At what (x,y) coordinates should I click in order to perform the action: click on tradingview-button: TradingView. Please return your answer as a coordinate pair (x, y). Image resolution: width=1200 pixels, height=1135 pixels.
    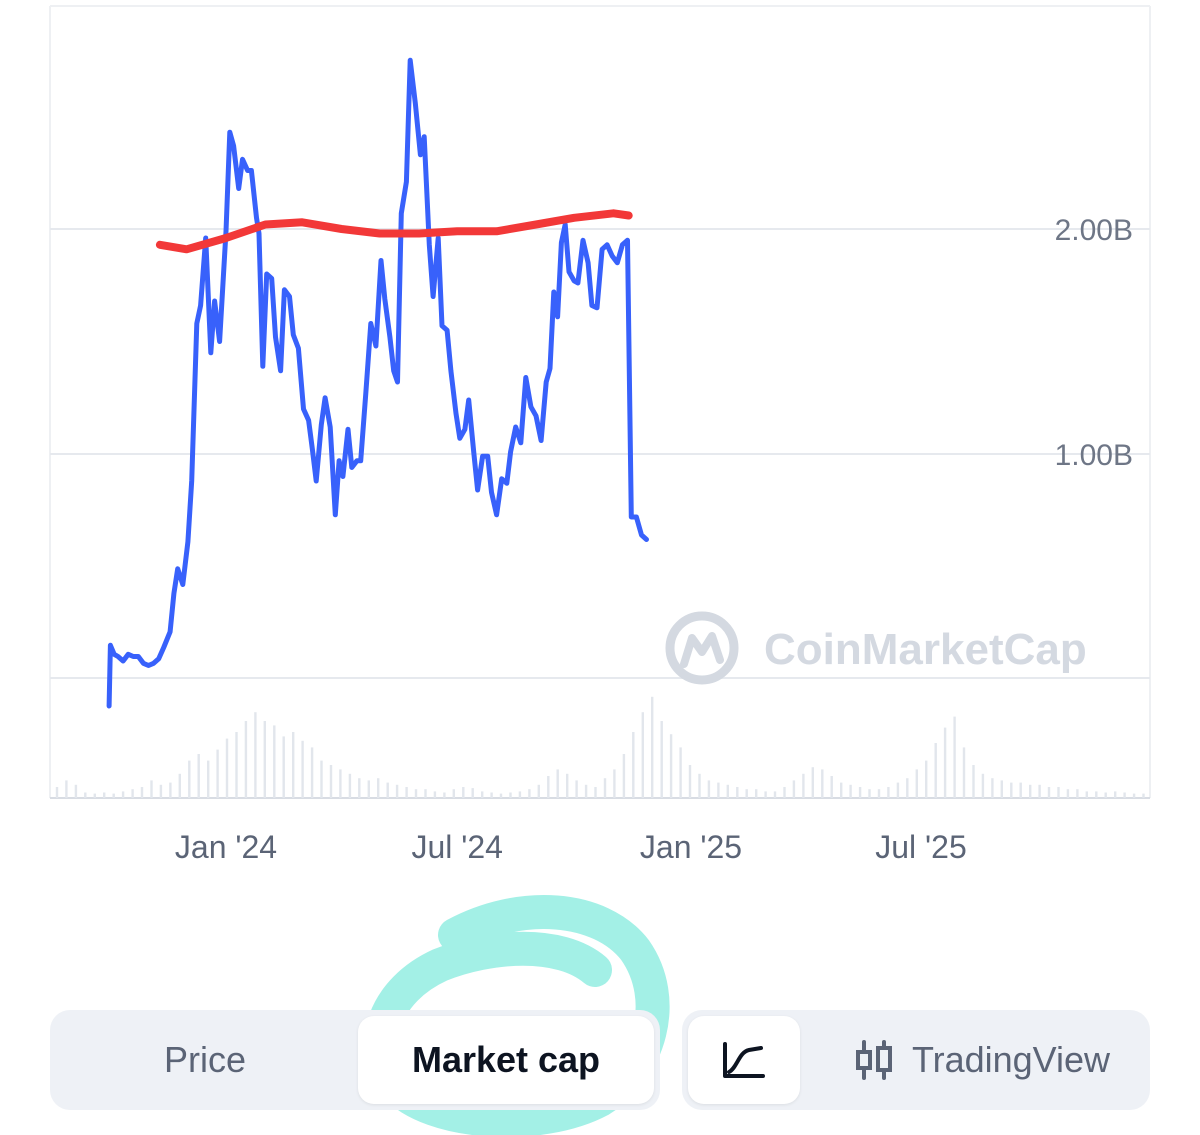
    Looking at the image, I should click on (982, 1060).